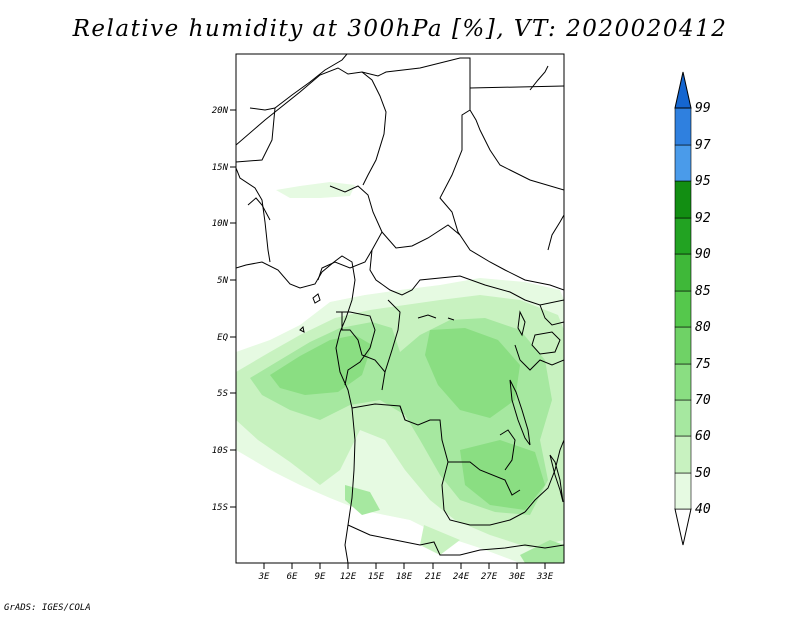 Image resolution: width=800 pixels, height=618 pixels. Describe the element at coordinates (296, 409) in the screenshot. I see `coastline-west` at that location.